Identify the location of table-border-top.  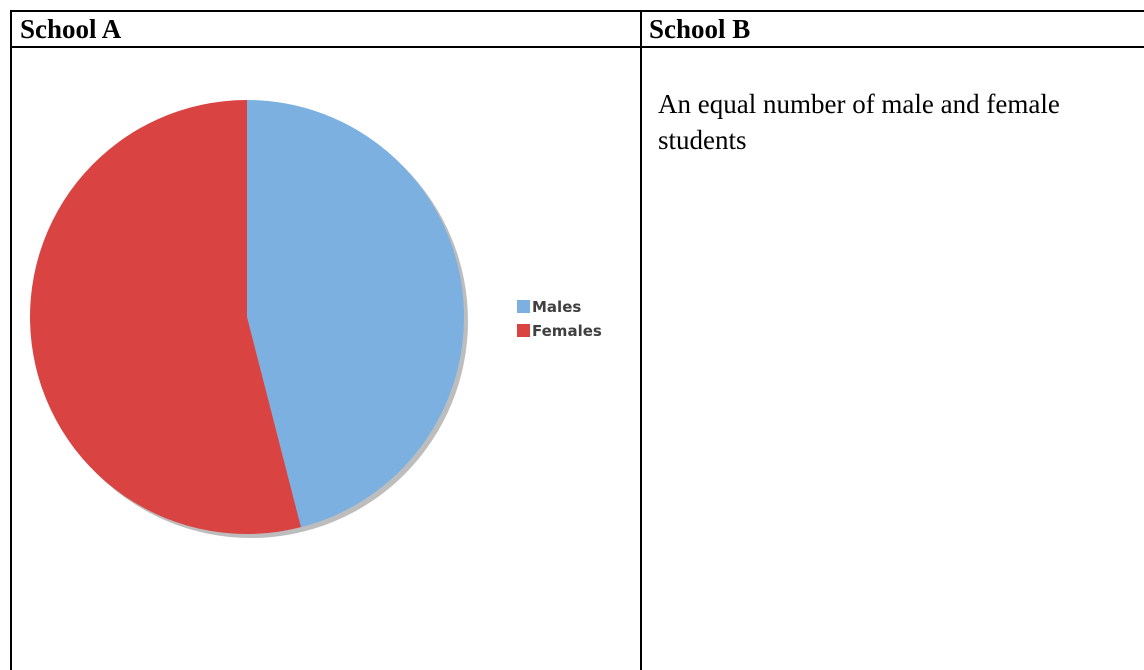
(577, 11).